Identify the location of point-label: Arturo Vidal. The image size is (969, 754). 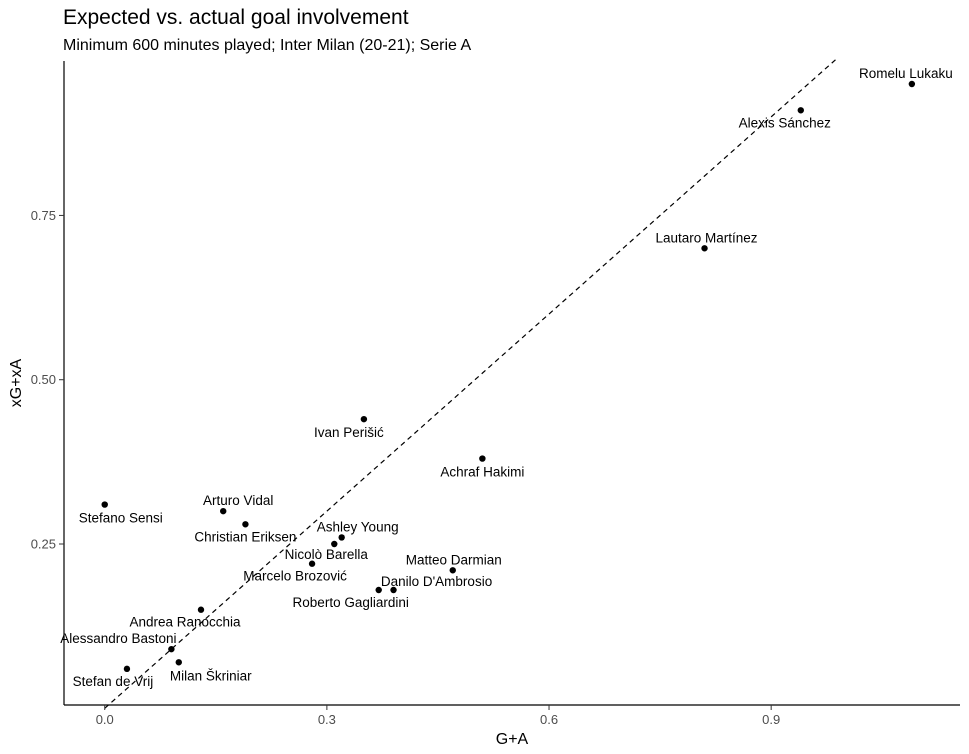
(238, 500).